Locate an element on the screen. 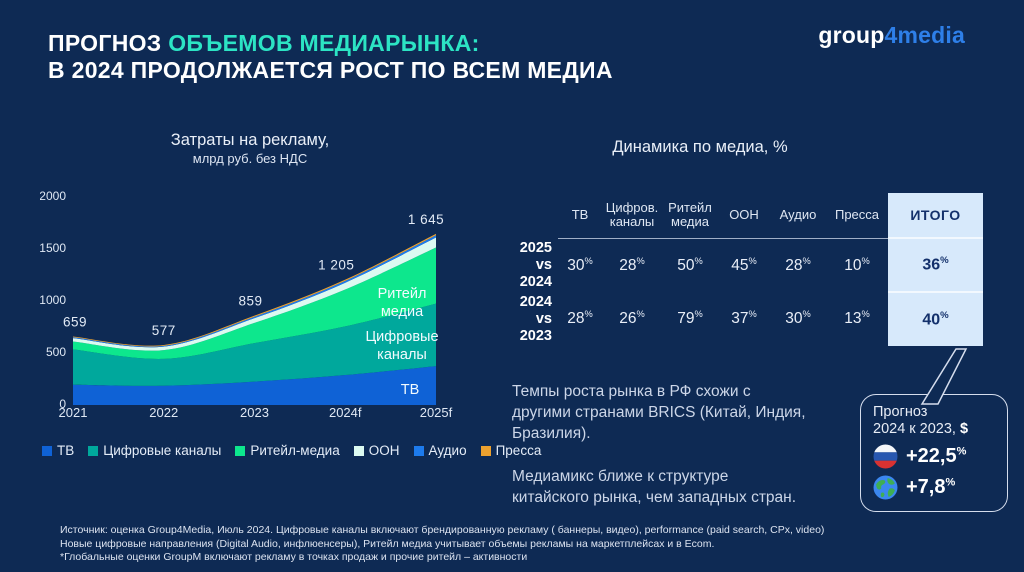 The width and height of the screenshot is (1024, 572). table-row-label: 2024 vs 2023 is located at coordinates (529, 319).